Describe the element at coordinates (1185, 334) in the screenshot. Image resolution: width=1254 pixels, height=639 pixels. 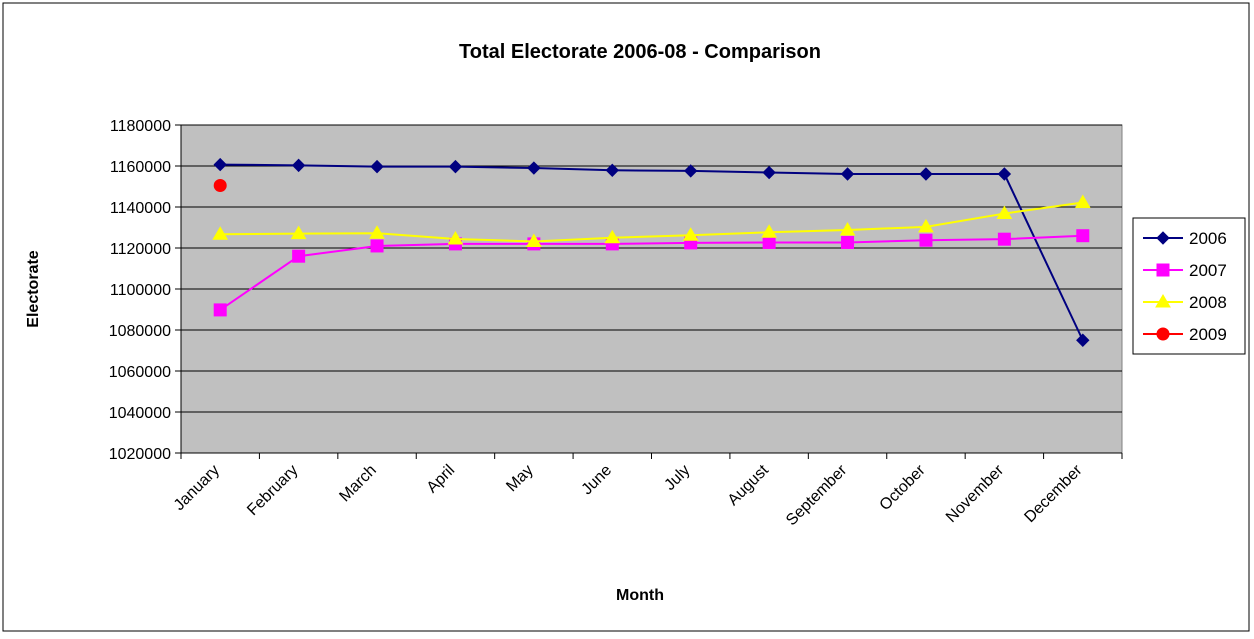
I see `legend-item: 2009` at that location.